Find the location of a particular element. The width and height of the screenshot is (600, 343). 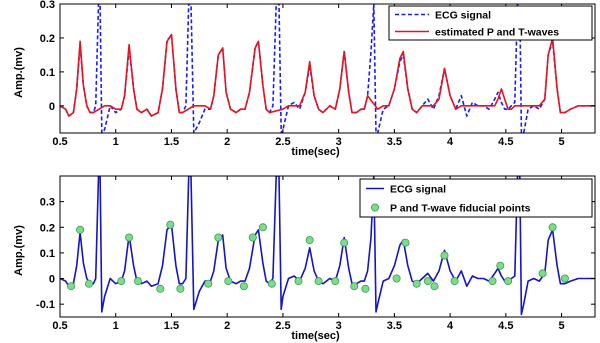

legend-label-2: P and T-wave fiducial points is located at coordinates (460, 209).